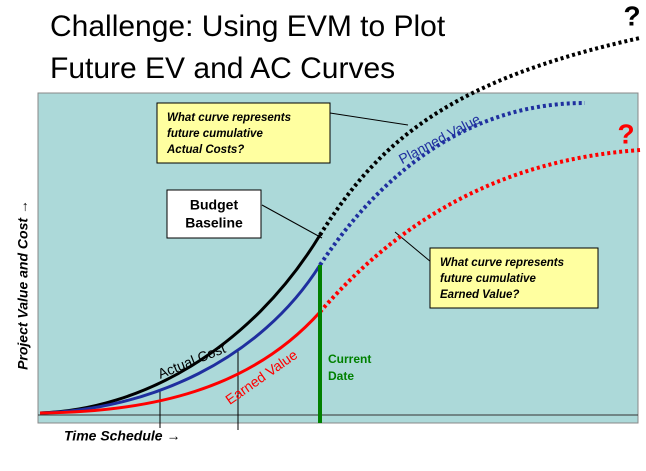 This screenshot has width=646, height=471. What do you see at coordinates (205, 150) in the screenshot?
I see `callout-text: Actual Costs?` at bounding box center [205, 150].